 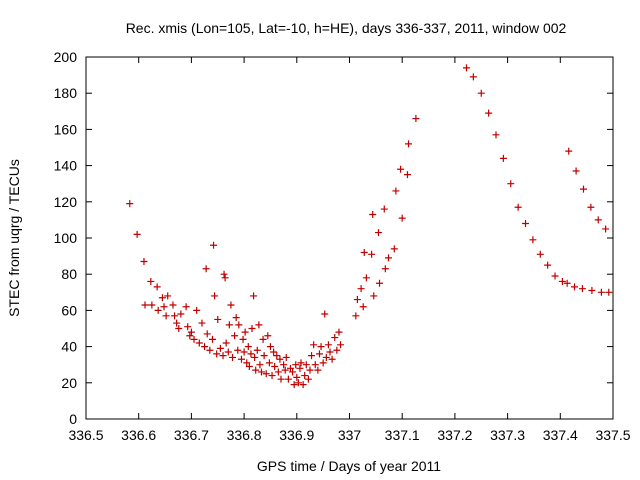 I want to click on x-tick-label: 337.4, so click(x=560, y=435).